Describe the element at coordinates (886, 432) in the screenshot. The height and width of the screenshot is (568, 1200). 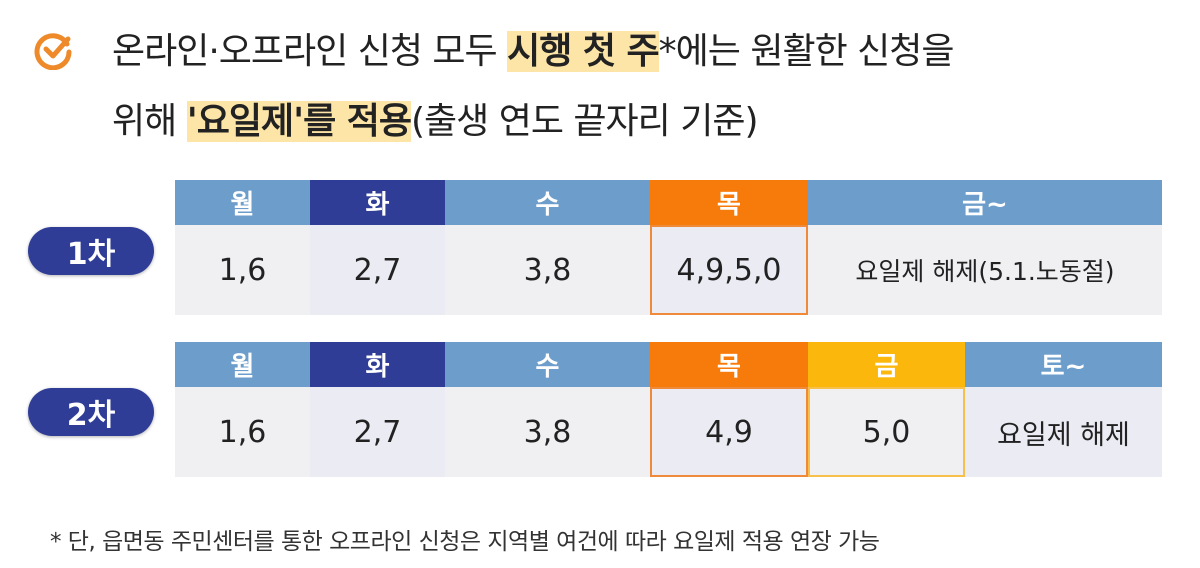
I see `cell-fri: 5,0` at that location.